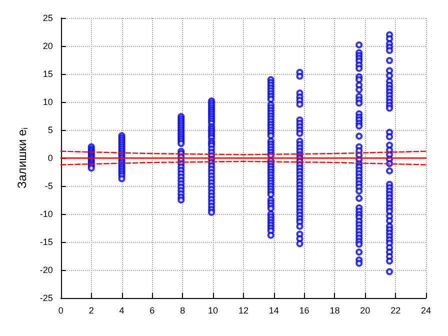 This screenshot has width=448, height=336. I want to click on y-axis-title: Залишки ei, so click(22, 157).